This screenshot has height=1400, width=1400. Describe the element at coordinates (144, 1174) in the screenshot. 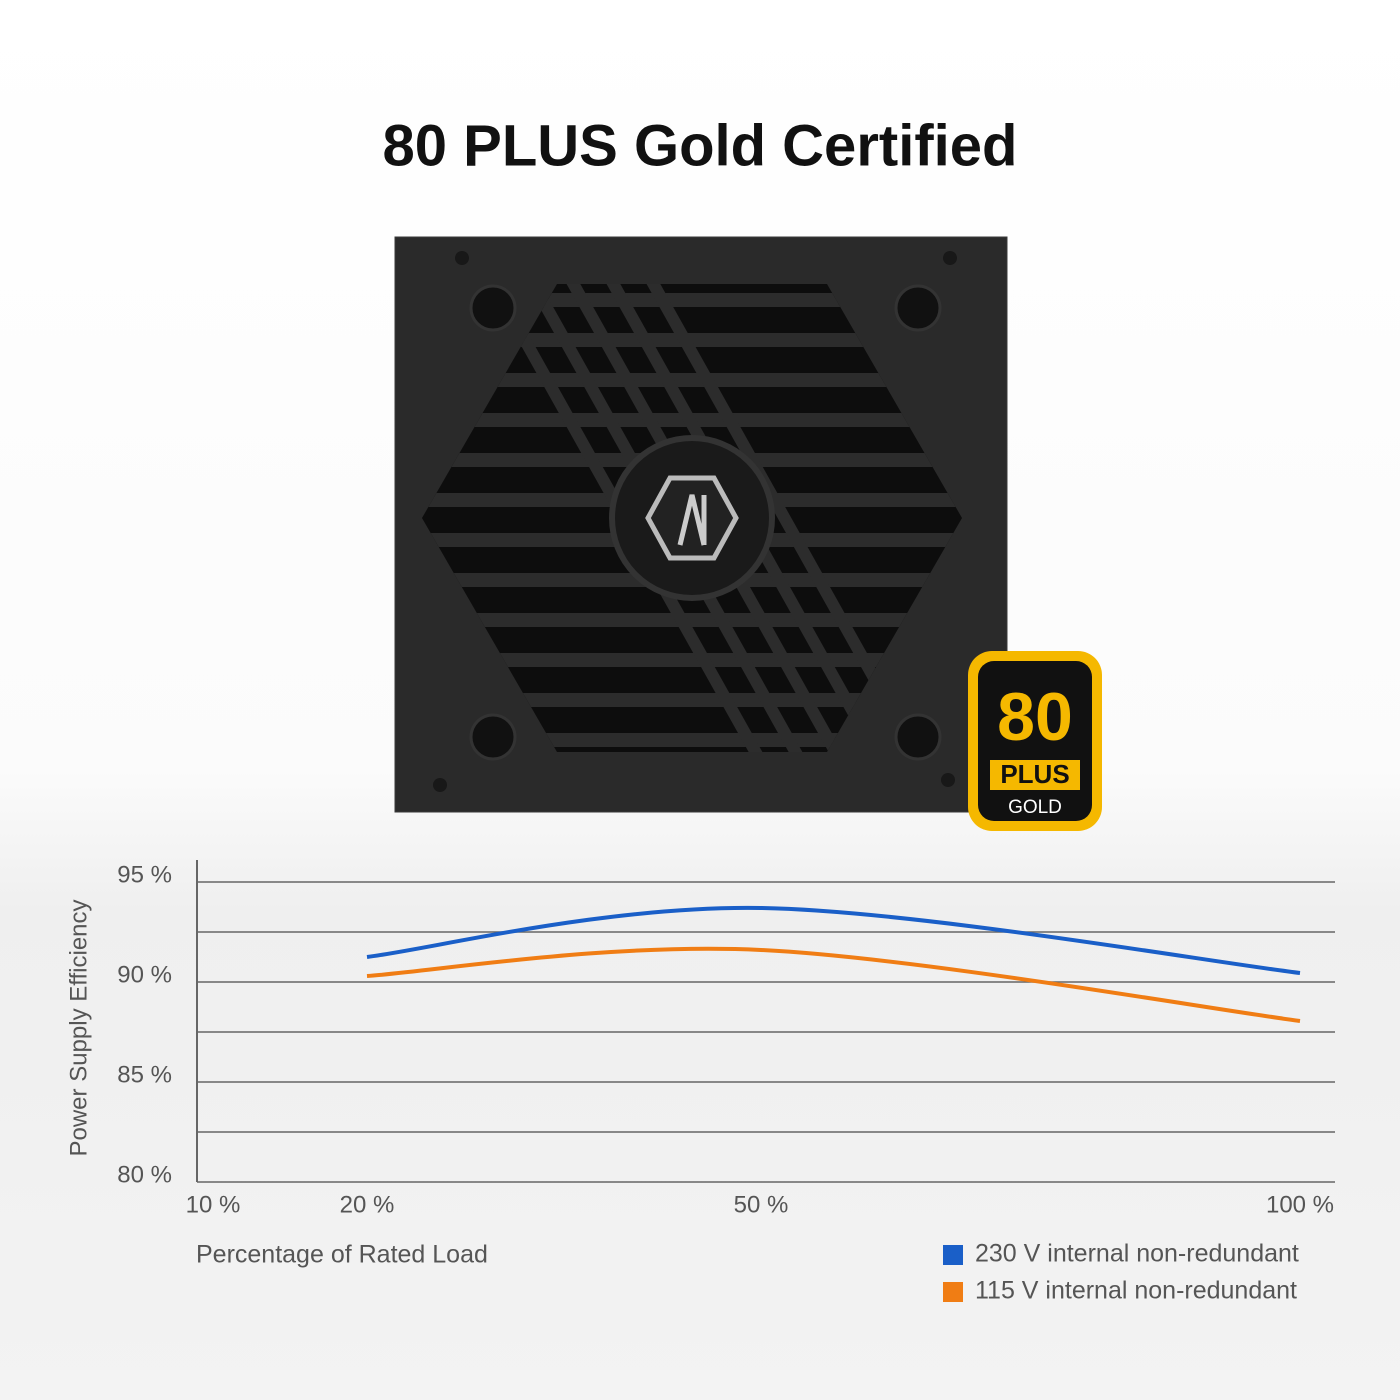

I see `y-tick-label: 80 %` at that location.